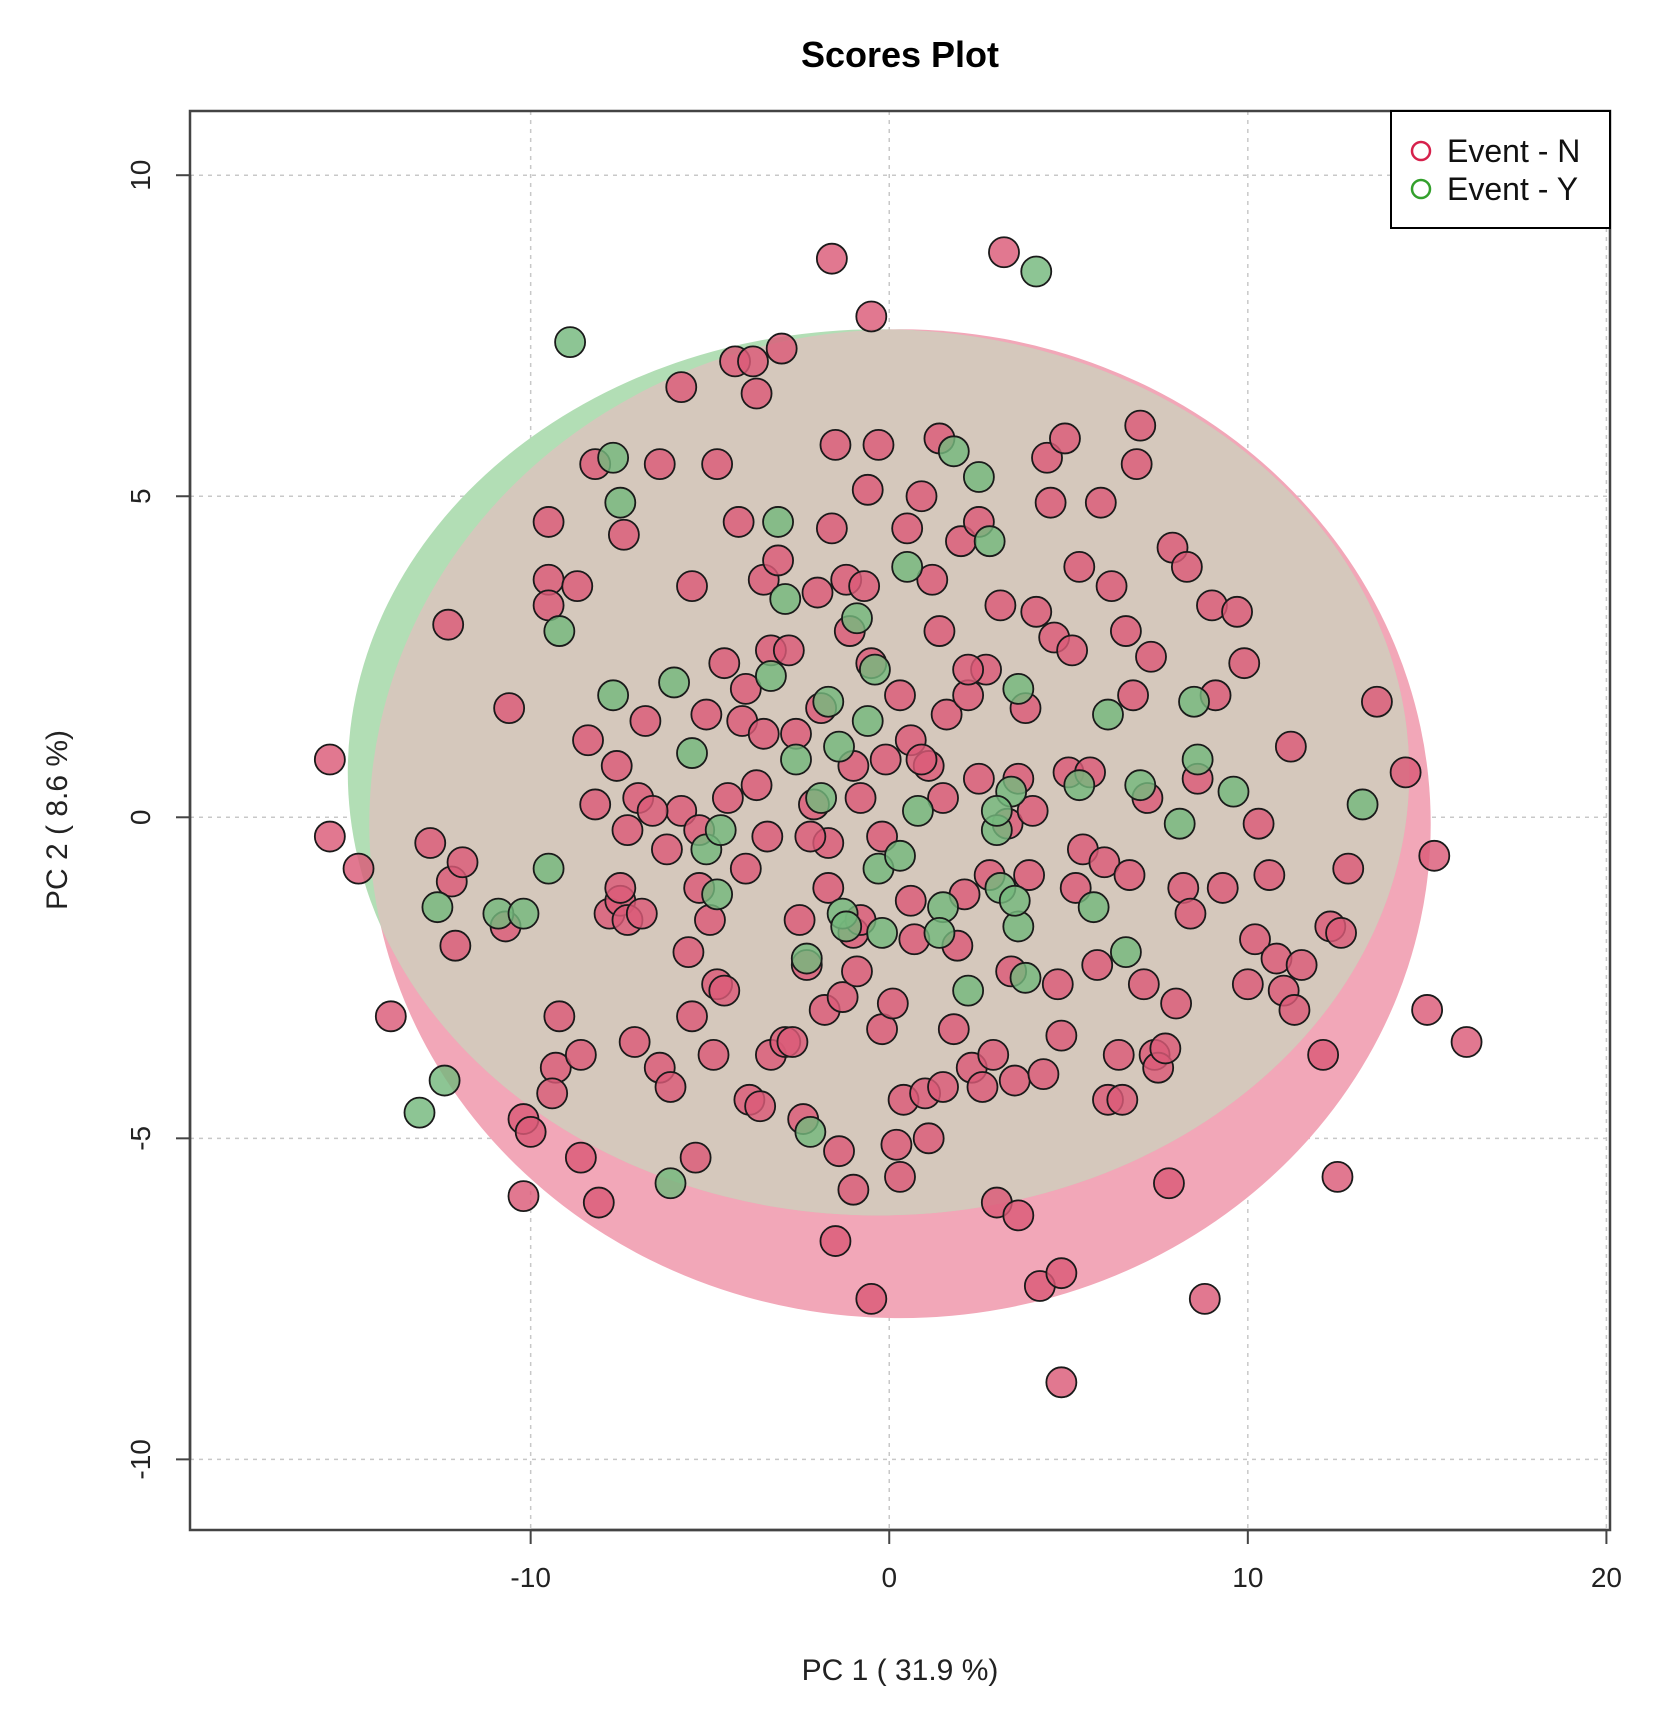 This screenshot has height=1729, width=1659. Describe the element at coordinates (158, 820) in the screenshot. I see `y-axis: -10 -5 0 5 10` at that location.